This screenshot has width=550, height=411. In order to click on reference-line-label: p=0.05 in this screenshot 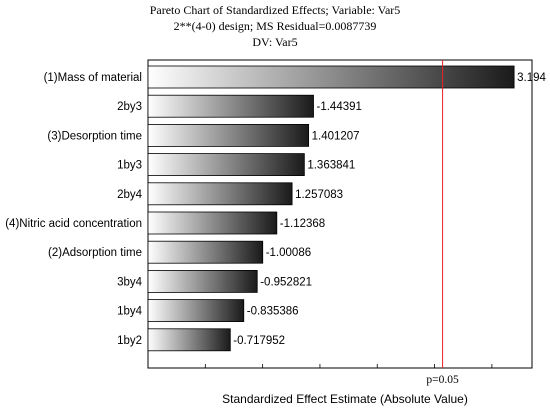, I will do `click(442, 380)`.